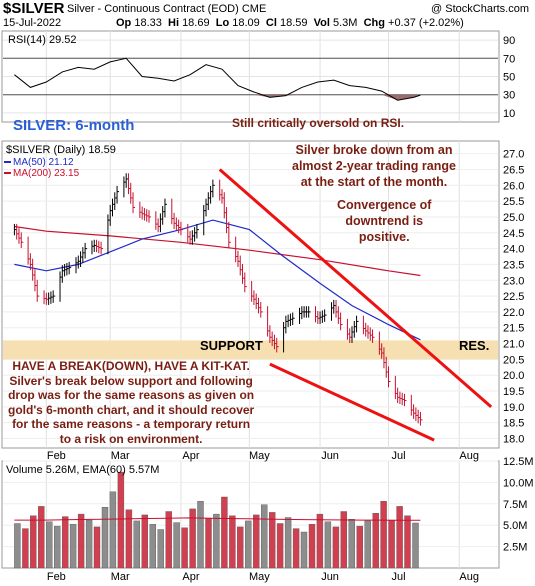 The image size is (535, 586). Describe the element at coordinates (513, 155) in the screenshot. I see `price-tick-label: 27.0` at that location.